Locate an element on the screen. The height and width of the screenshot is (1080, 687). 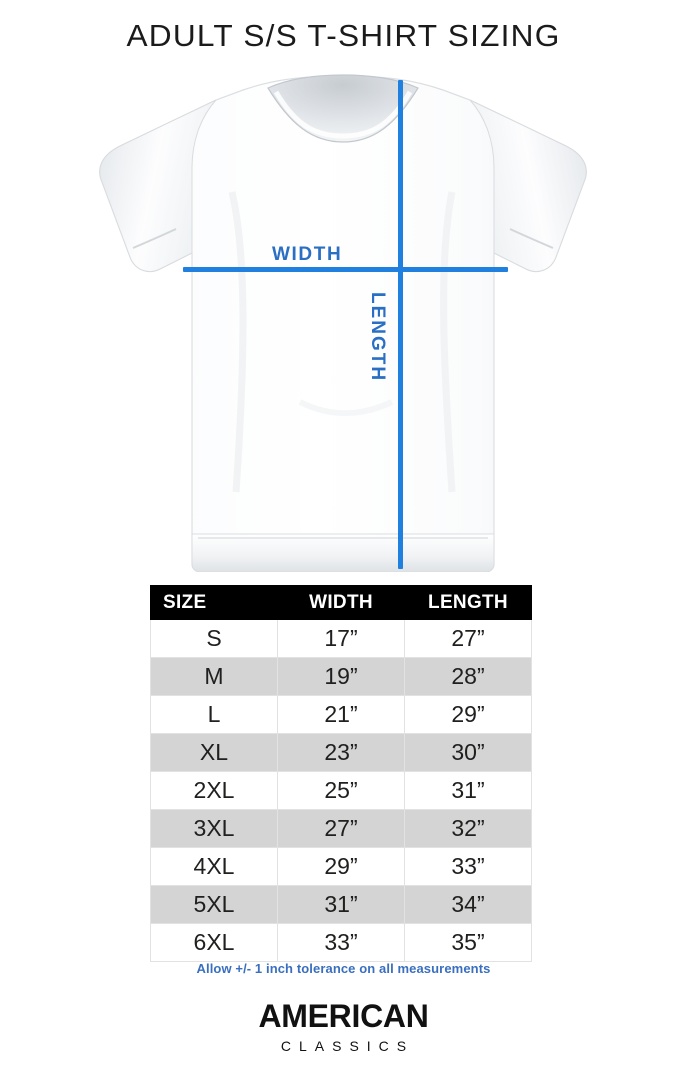
column-header-width: WIDTH is located at coordinates (341, 602).